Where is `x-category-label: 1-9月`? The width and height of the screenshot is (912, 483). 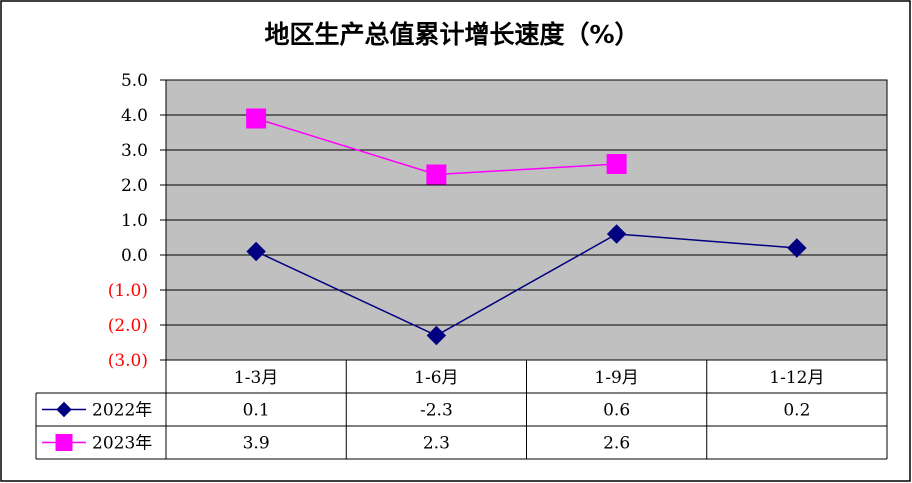 x-category-label: 1-9月 is located at coordinates (616, 378).